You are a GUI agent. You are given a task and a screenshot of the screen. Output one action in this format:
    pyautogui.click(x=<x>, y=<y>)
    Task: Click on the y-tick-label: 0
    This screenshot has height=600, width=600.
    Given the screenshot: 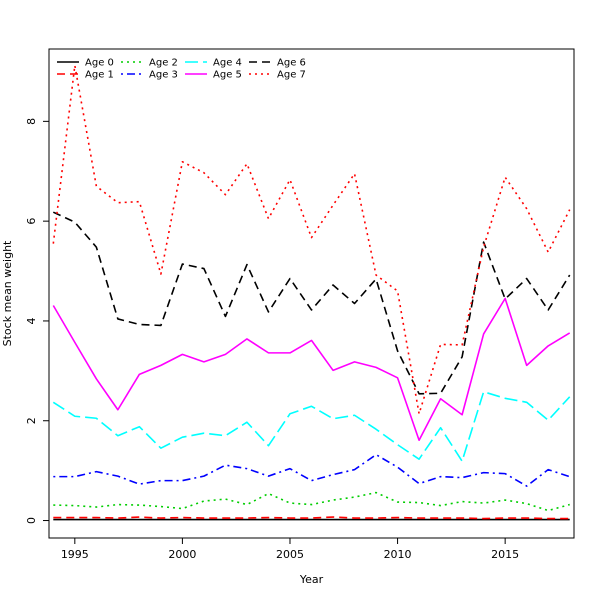 What is the action you would take?
    pyautogui.click(x=31, y=520)
    